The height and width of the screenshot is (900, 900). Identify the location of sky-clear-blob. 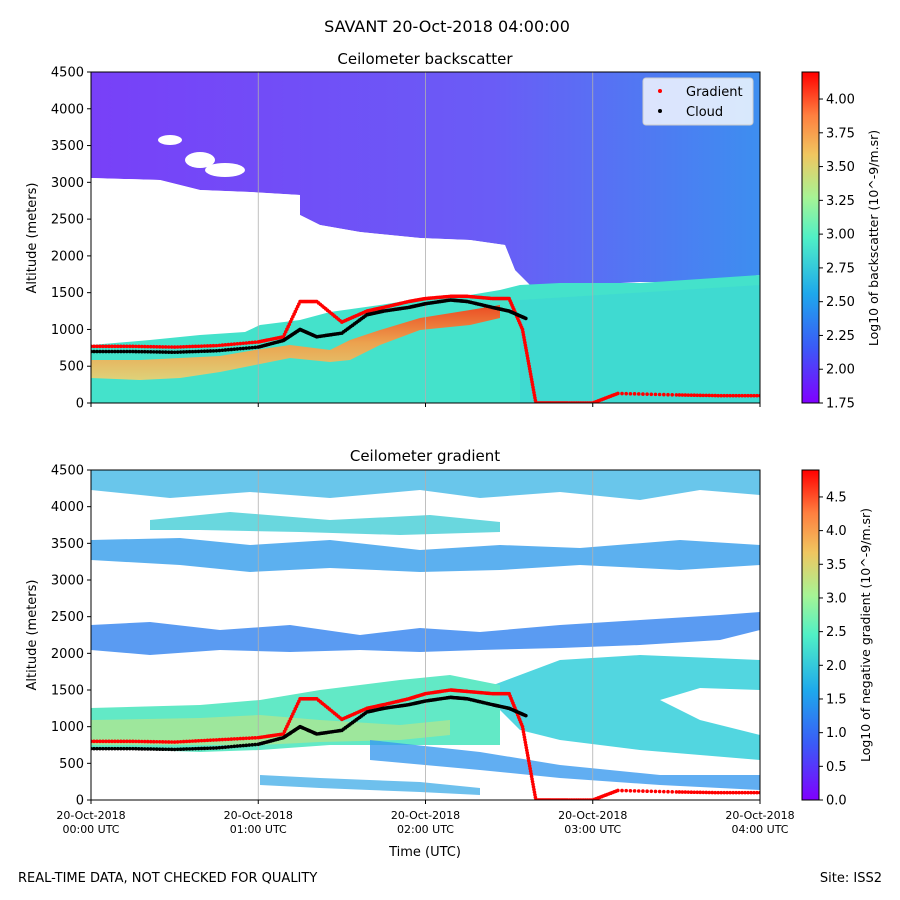
(170, 140).